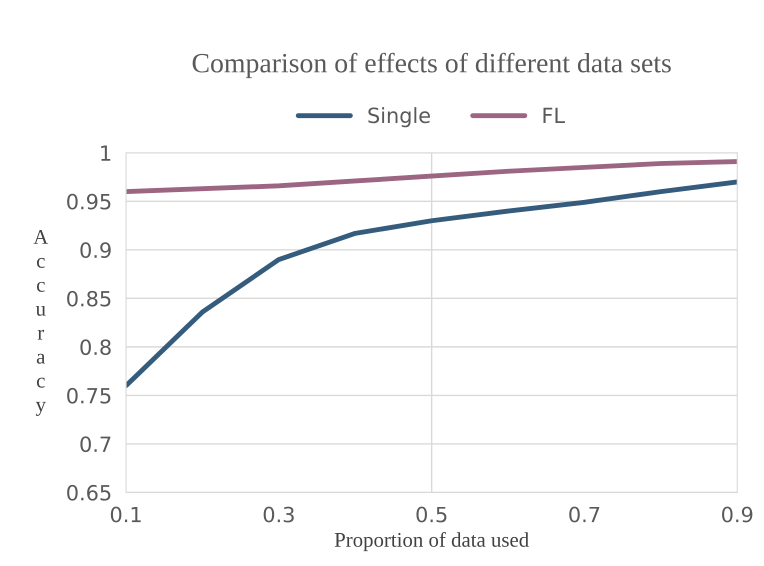  Describe the element at coordinates (88, 492) in the screenshot. I see `y-tick-label: 0.65` at that location.